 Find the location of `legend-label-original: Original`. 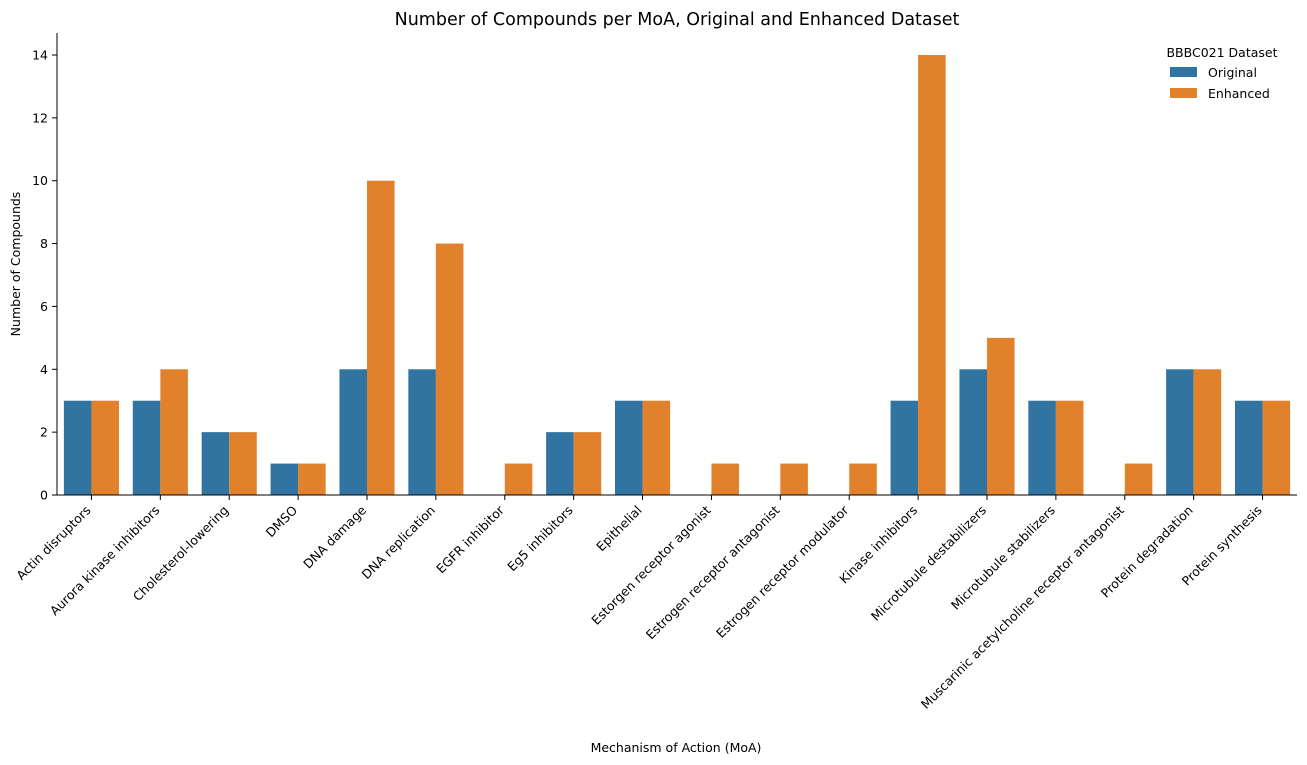

legend-label-original: Original is located at coordinates (1232, 72).